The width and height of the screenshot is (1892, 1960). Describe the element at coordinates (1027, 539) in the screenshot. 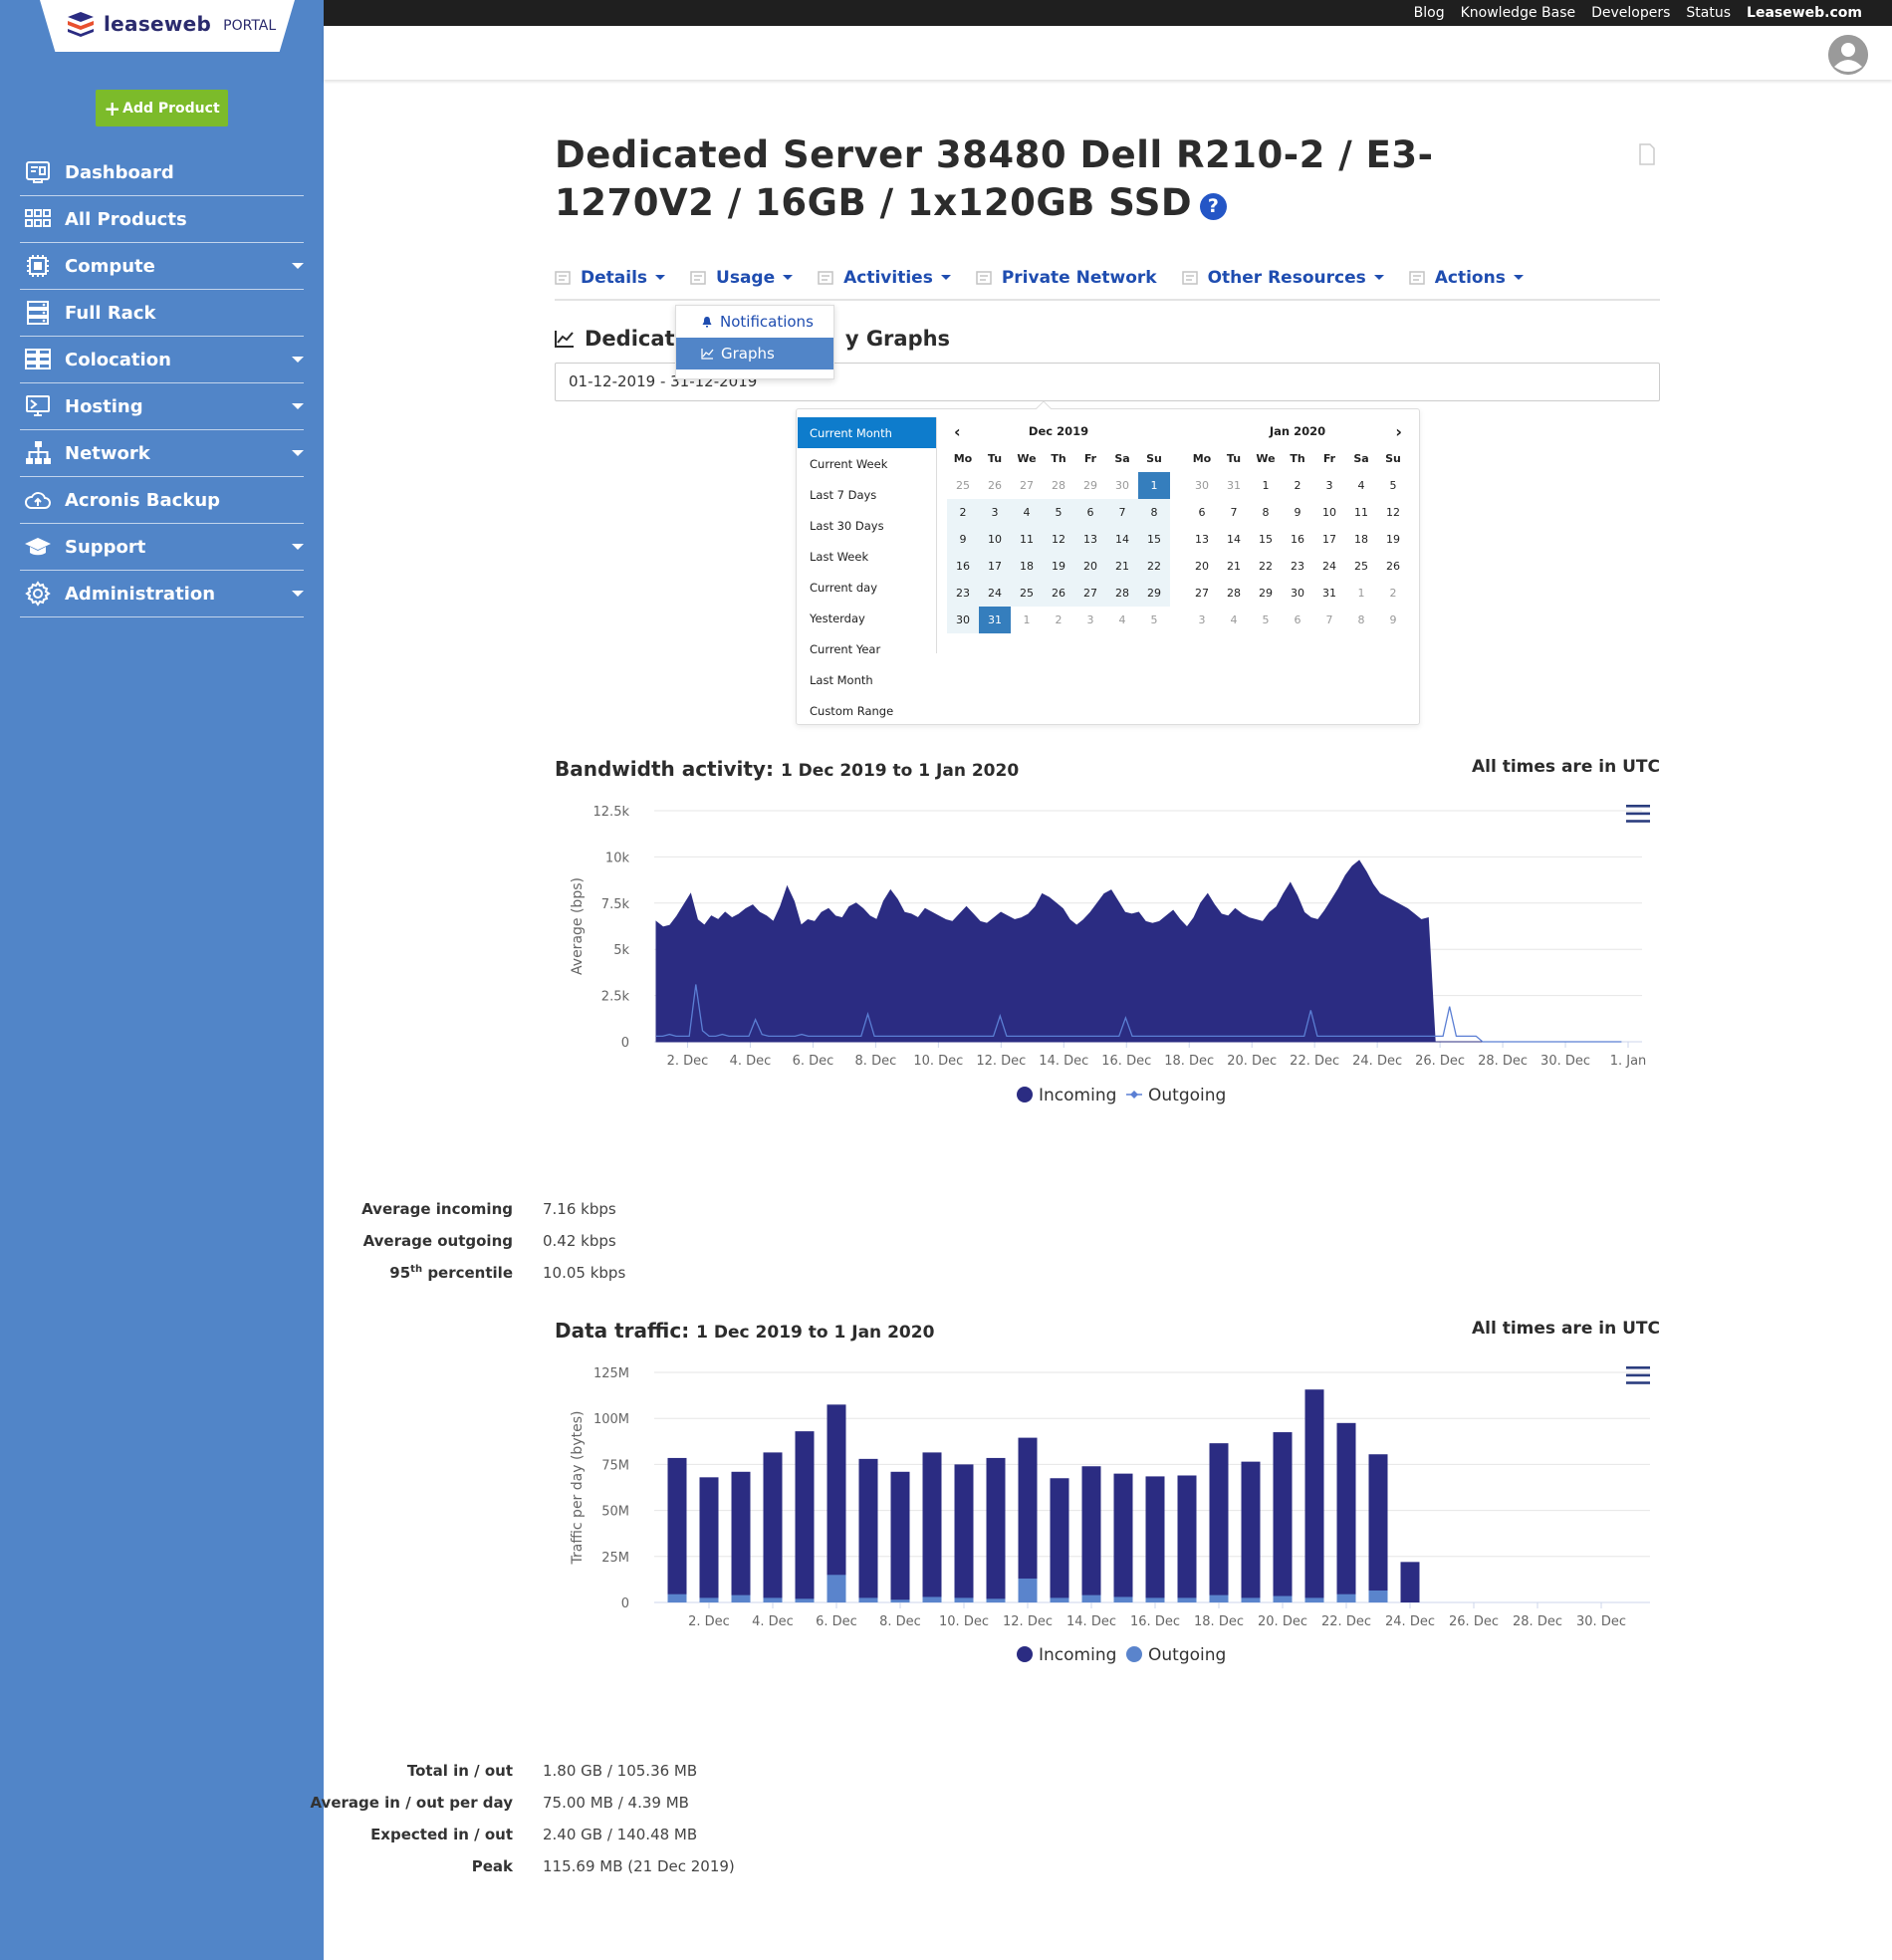

I see `calendar-day: 11` at that location.